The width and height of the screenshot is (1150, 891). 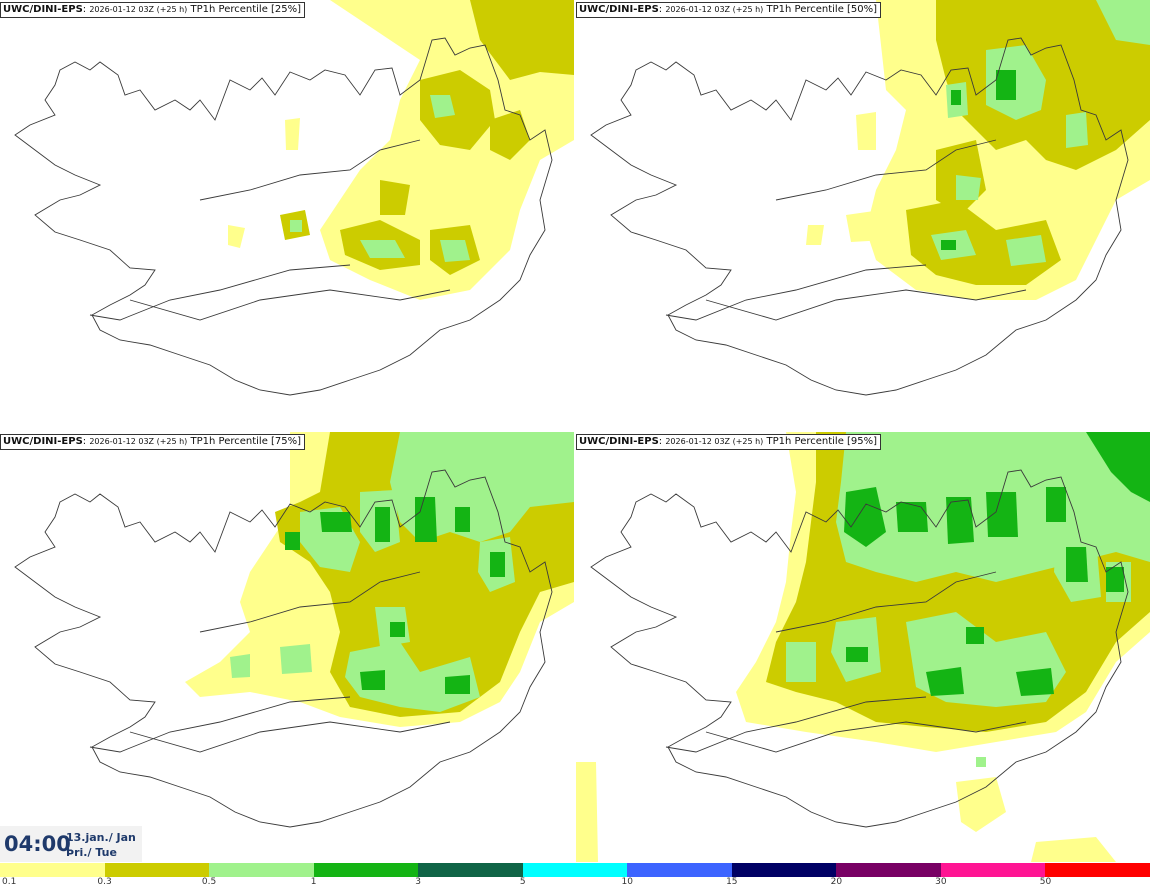 What do you see at coordinates (9, 882) in the screenshot?
I see `colorbar-tick-label: 0.1` at bounding box center [9, 882].